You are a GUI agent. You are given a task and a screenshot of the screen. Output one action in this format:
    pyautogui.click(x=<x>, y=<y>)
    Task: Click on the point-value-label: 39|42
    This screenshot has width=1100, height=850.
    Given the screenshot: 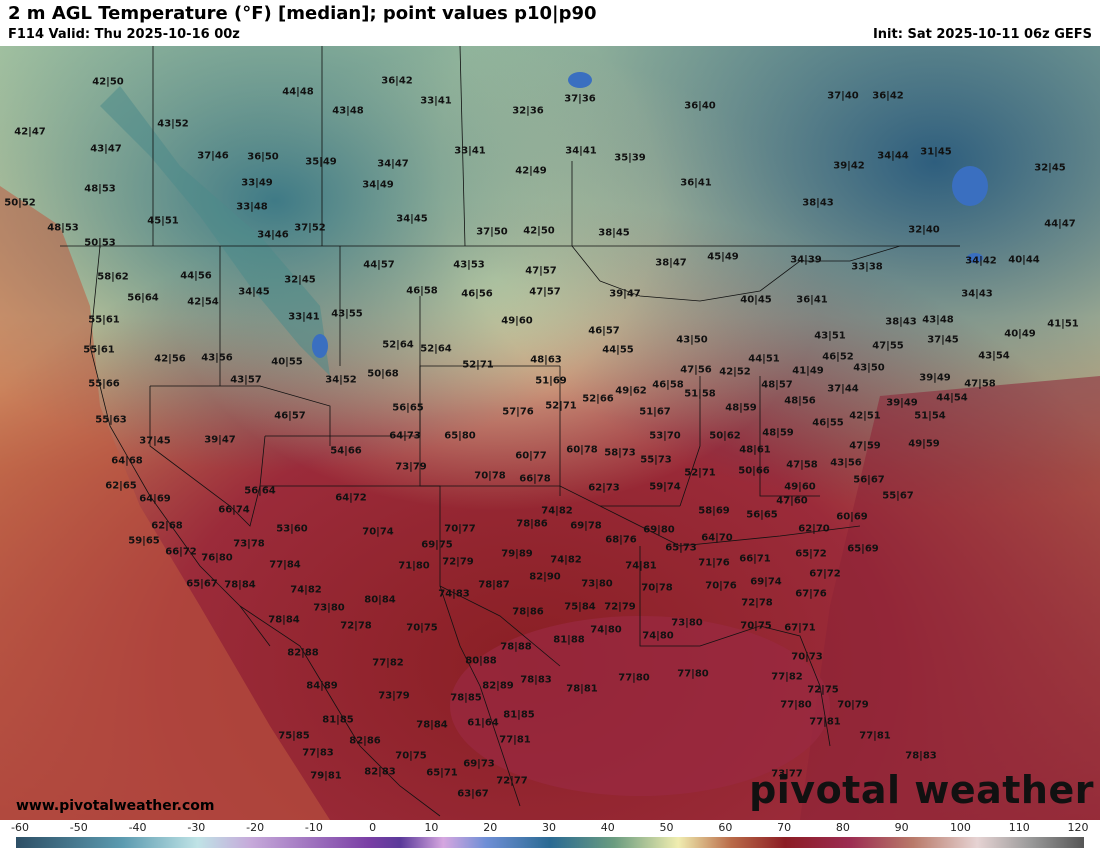 What is the action you would take?
    pyautogui.click(x=849, y=166)
    